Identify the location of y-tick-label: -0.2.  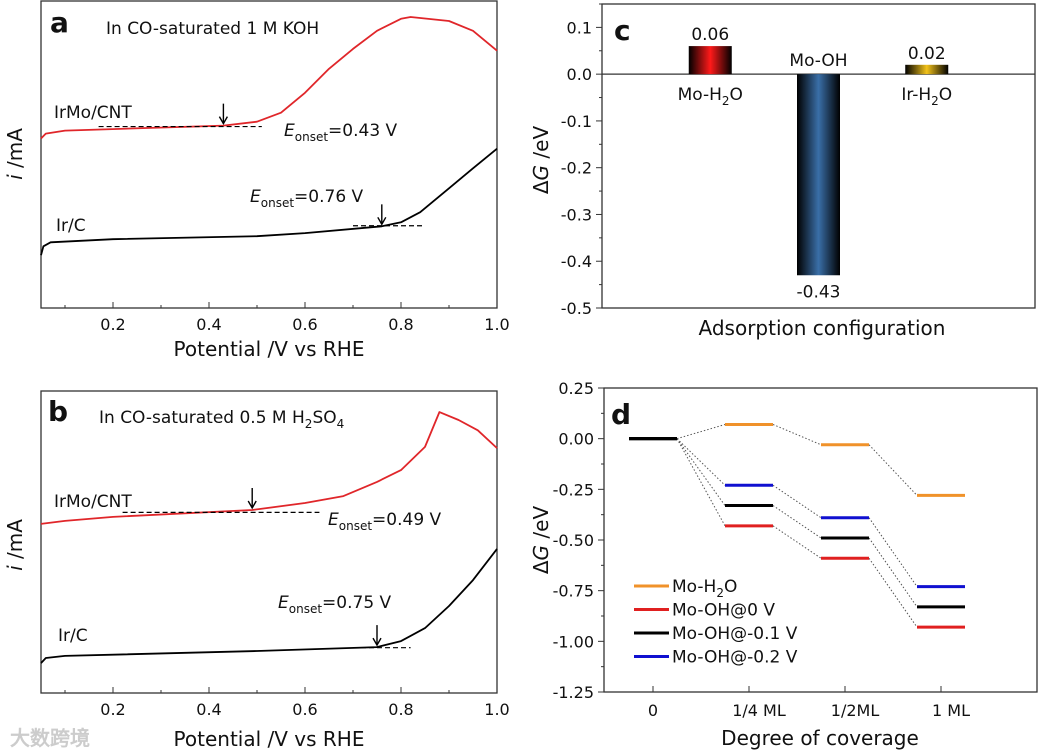
(576, 168).